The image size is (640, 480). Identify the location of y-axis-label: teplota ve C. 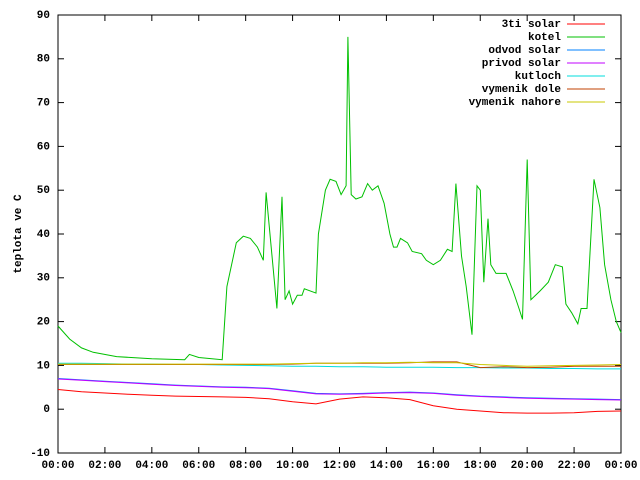
(19, 234).